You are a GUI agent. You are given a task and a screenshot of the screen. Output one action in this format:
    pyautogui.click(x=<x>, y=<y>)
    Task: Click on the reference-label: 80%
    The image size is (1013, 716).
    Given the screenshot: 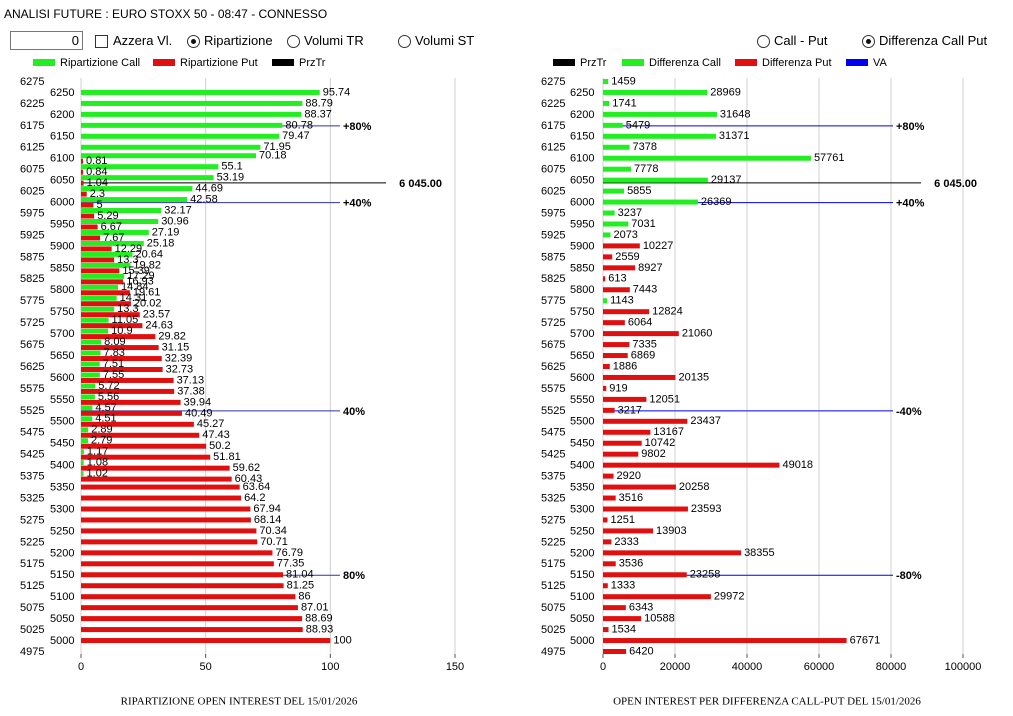 What is the action you would take?
    pyautogui.click(x=354, y=576)
    